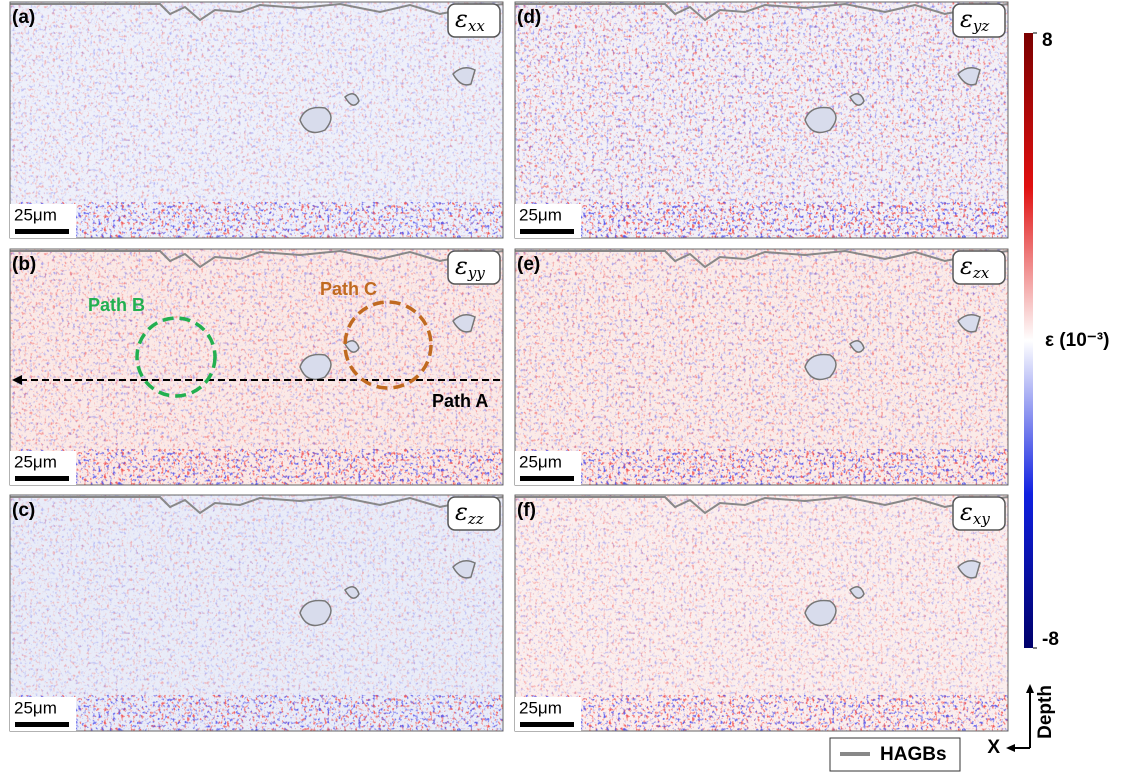  What do you see at coordinates (348, 289) in the screenshot?
I see `path-c-label: Path C` at bounding box center [348, 289].